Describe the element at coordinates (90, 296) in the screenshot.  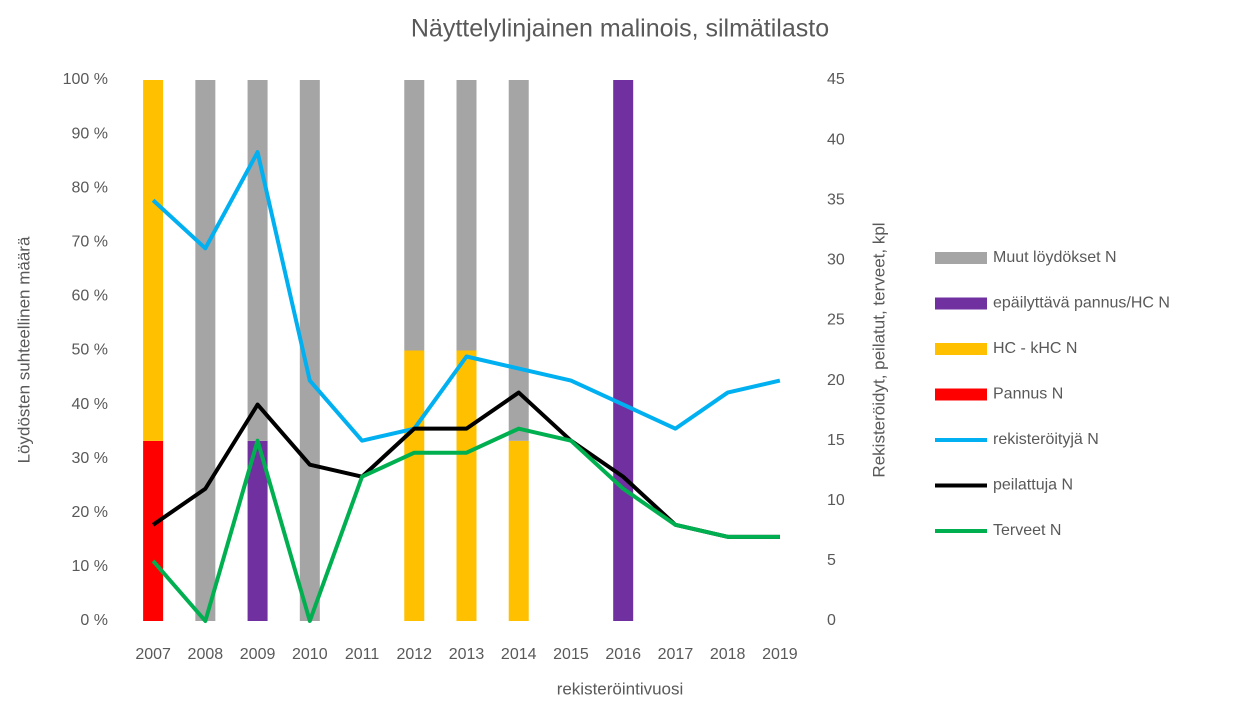
I see `y-tick-label: 60 %` at that location.